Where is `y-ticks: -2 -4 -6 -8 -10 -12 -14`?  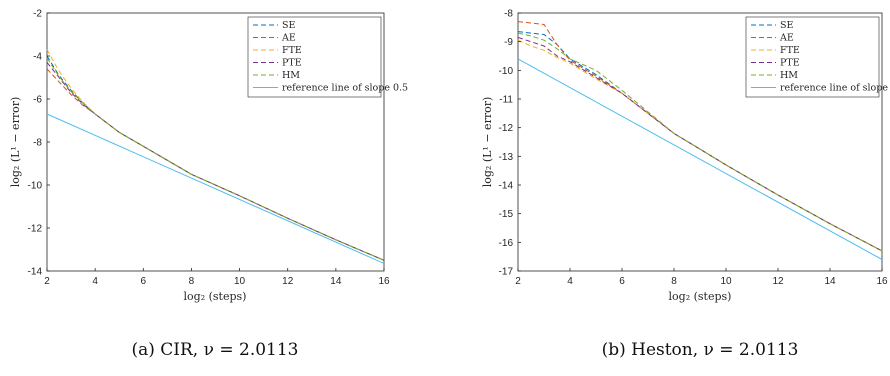
y-ticks: -2 -4 -6 -8 -10 -12 -14 is located at coordinates (39, 143).